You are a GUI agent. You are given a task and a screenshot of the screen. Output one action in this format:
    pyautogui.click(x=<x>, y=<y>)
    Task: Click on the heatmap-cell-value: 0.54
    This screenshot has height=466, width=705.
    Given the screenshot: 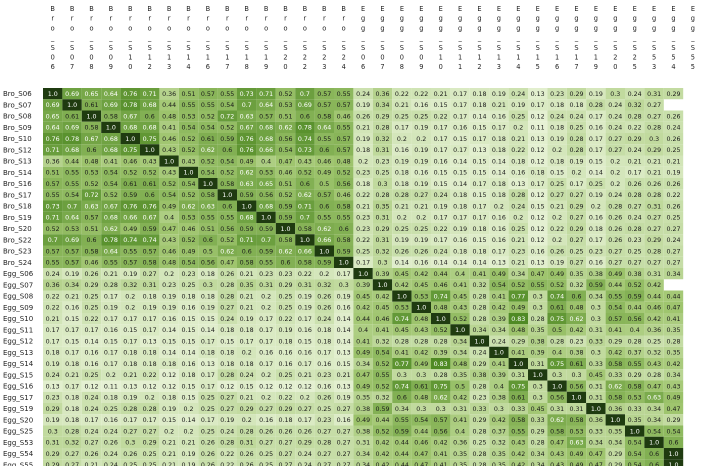 What is the action you would take?
    pyautogui.click(x=227, y=105)
    